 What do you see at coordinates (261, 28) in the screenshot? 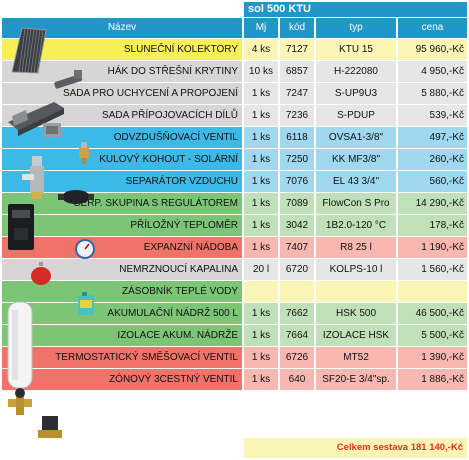
I see `header-mj: Mj` at bounding box center [261, 28].